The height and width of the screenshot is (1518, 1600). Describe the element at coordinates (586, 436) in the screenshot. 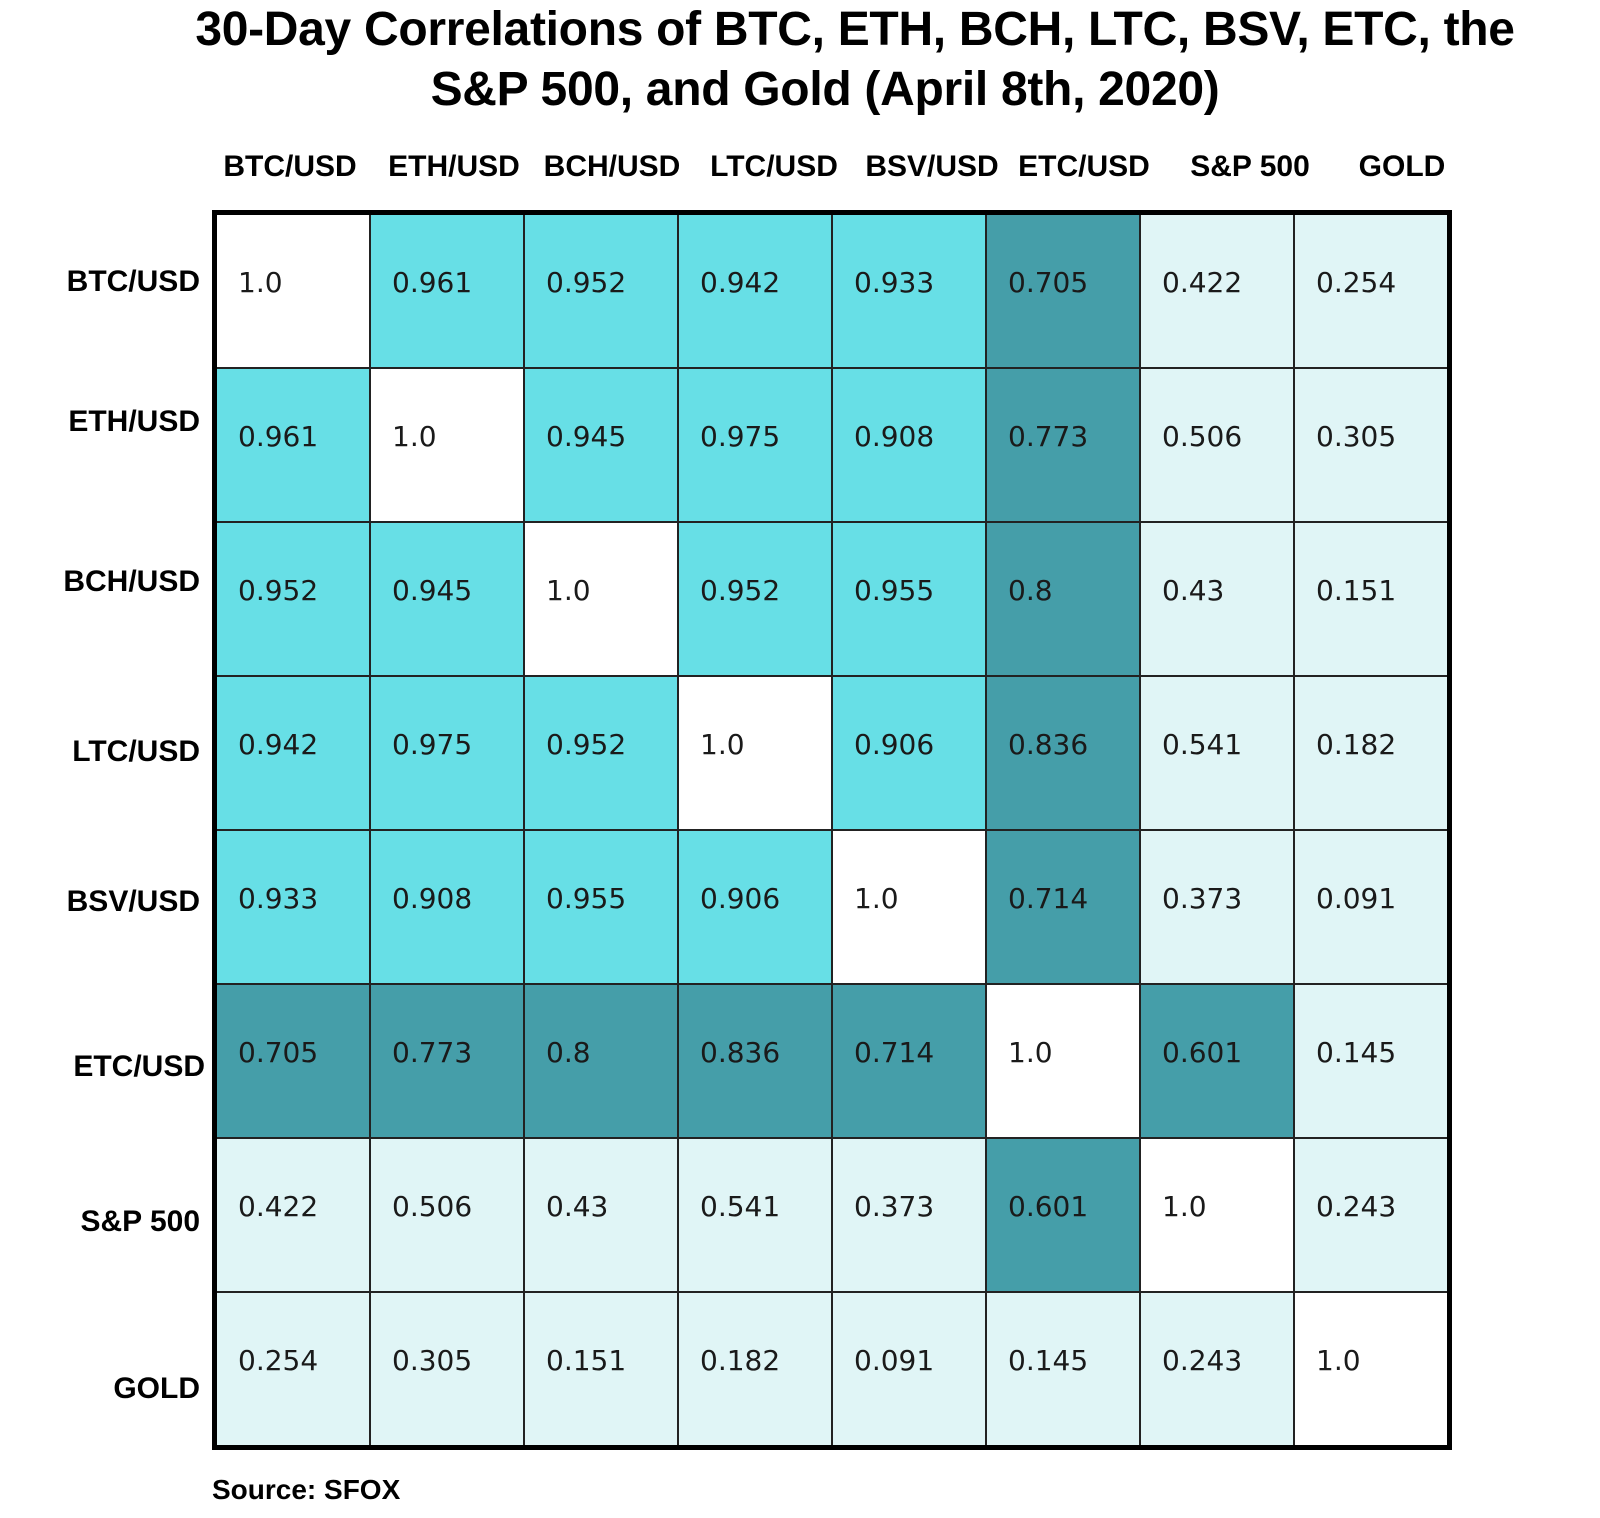

I see `heatmap-cell-label-1-2: 0.945` at that location.